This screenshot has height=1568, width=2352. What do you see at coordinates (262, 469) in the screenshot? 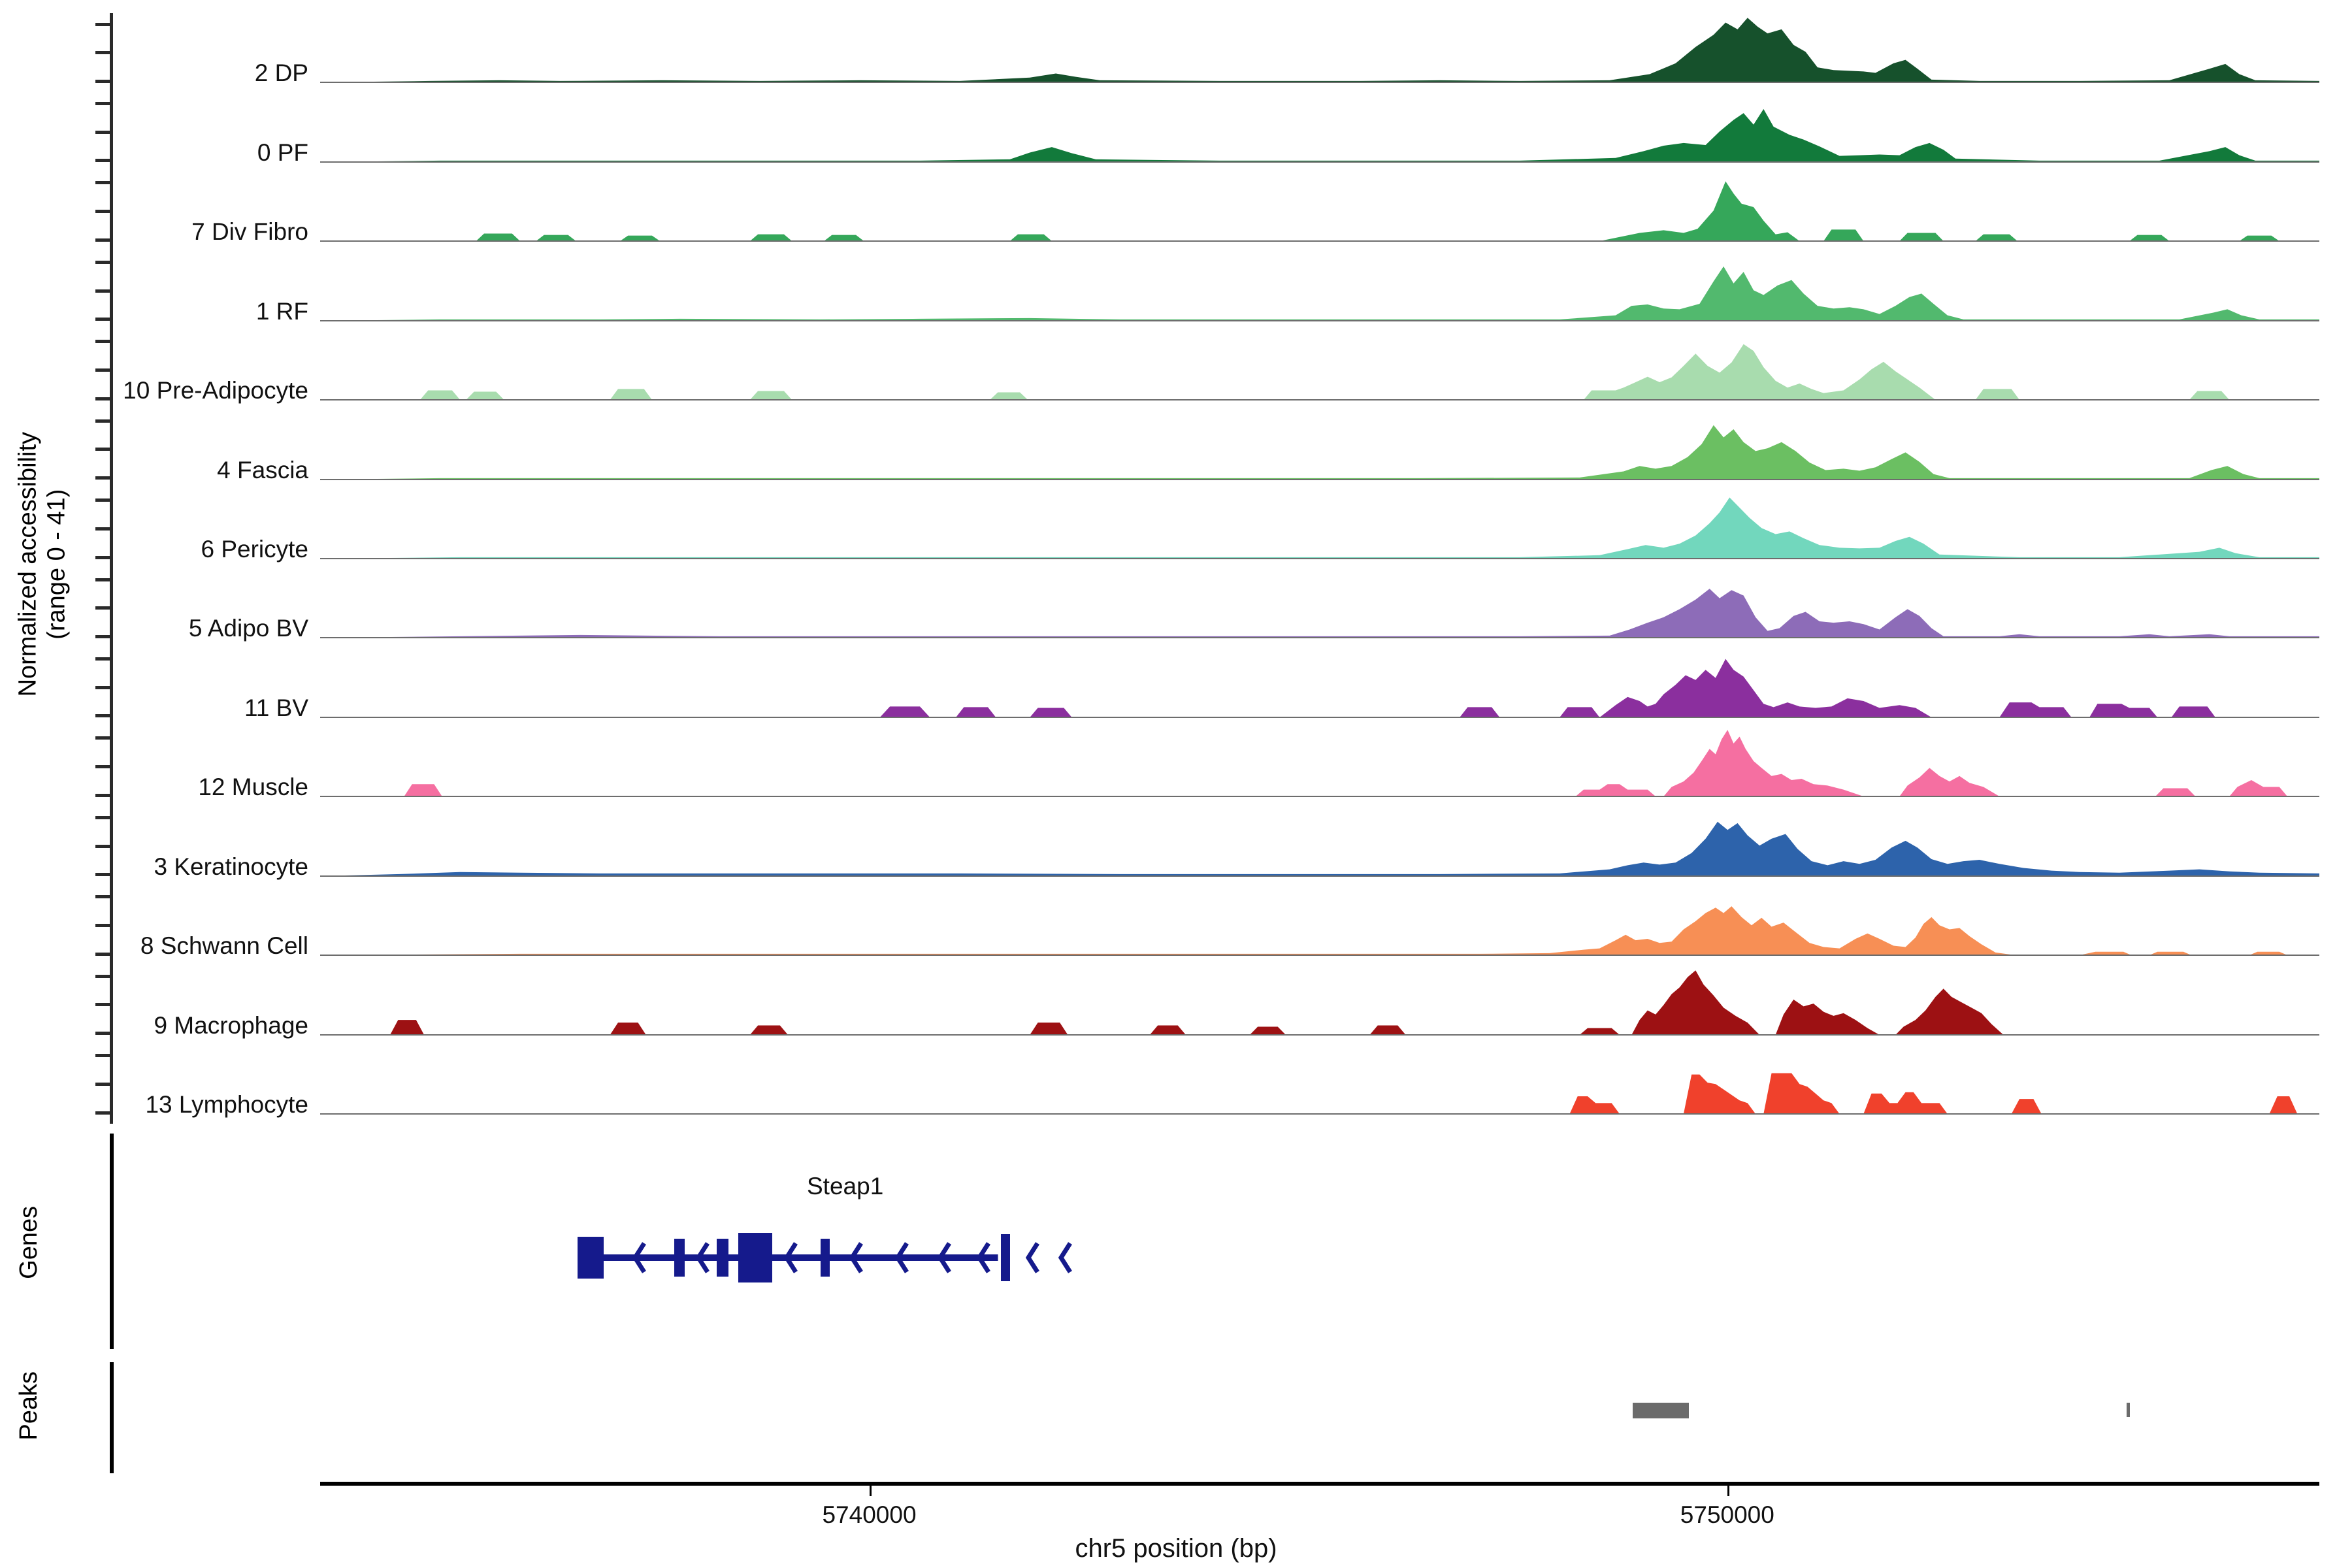
I see `coverage-track-label: 4 Fascia` at bounding box center [262, 469].